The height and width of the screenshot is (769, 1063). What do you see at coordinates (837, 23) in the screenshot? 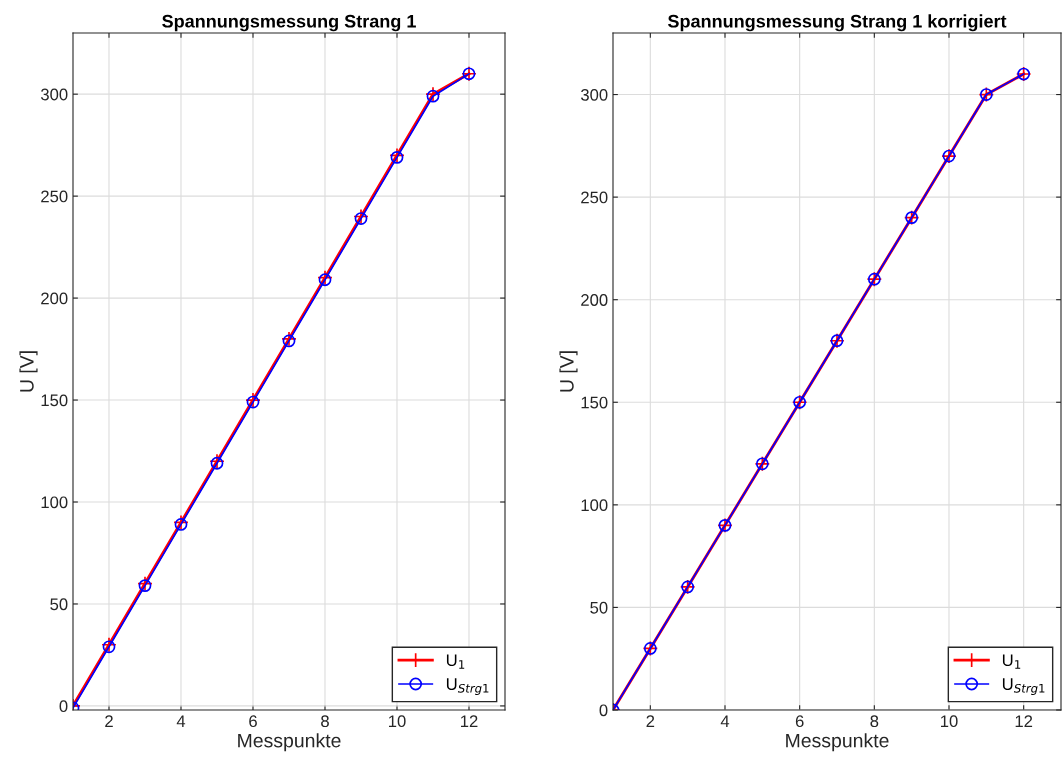
I see `chart-title: Spannungsmessung Strang 1 korrigiert` at bounding box center [837, 23].